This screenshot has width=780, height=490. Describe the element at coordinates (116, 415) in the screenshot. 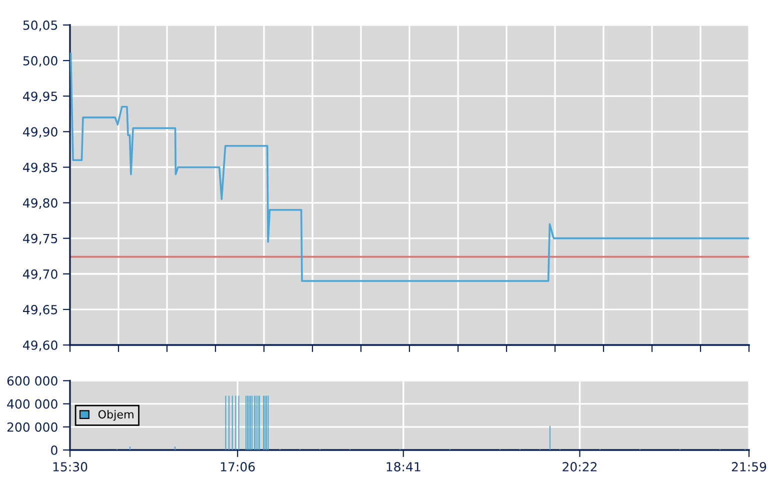

I see `legend-label: Objem` at that location.